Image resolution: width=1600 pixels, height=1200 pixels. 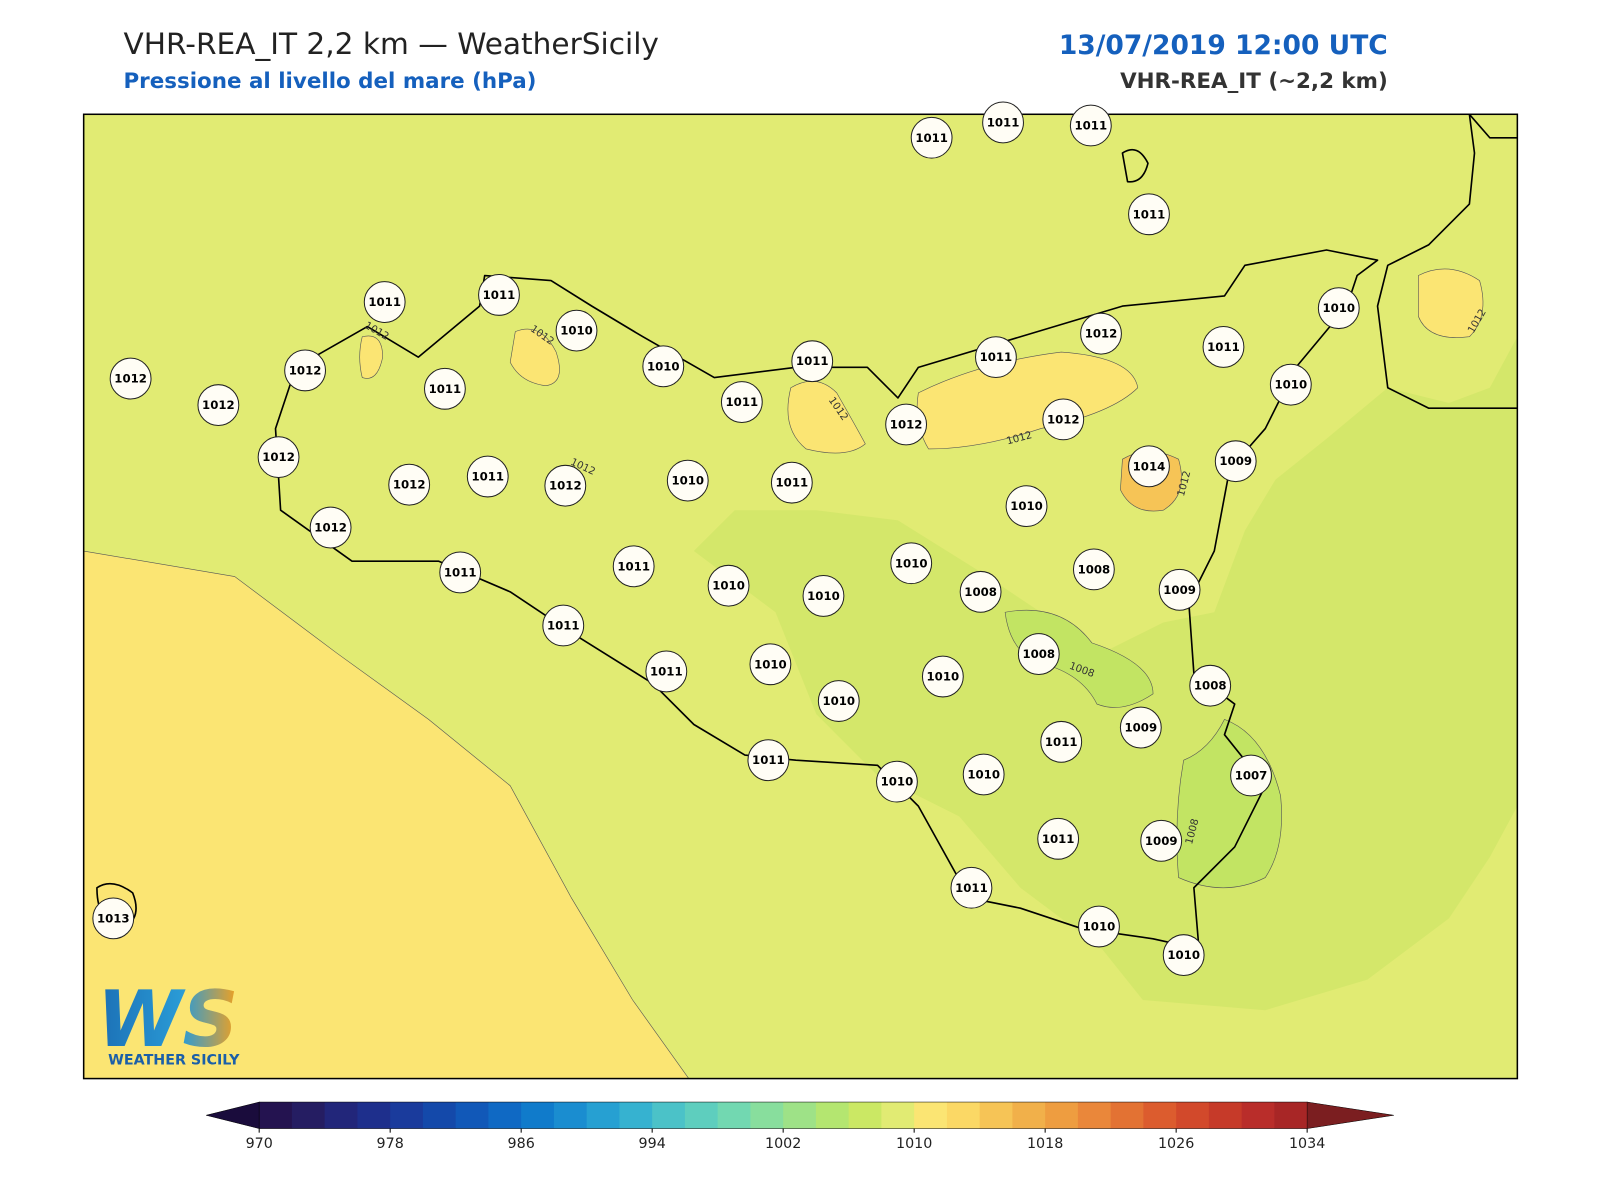 What do you see at coordinates (174, 1060) in the screenshot?
I see `logo-name: WEATHER SICILY` at bounding box center [174, 1060].